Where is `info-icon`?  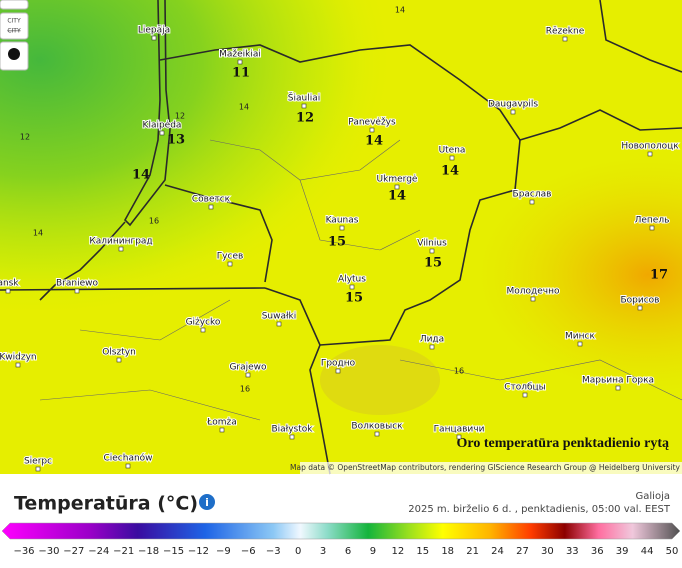 info-icon is located at coordinates (207, 502).